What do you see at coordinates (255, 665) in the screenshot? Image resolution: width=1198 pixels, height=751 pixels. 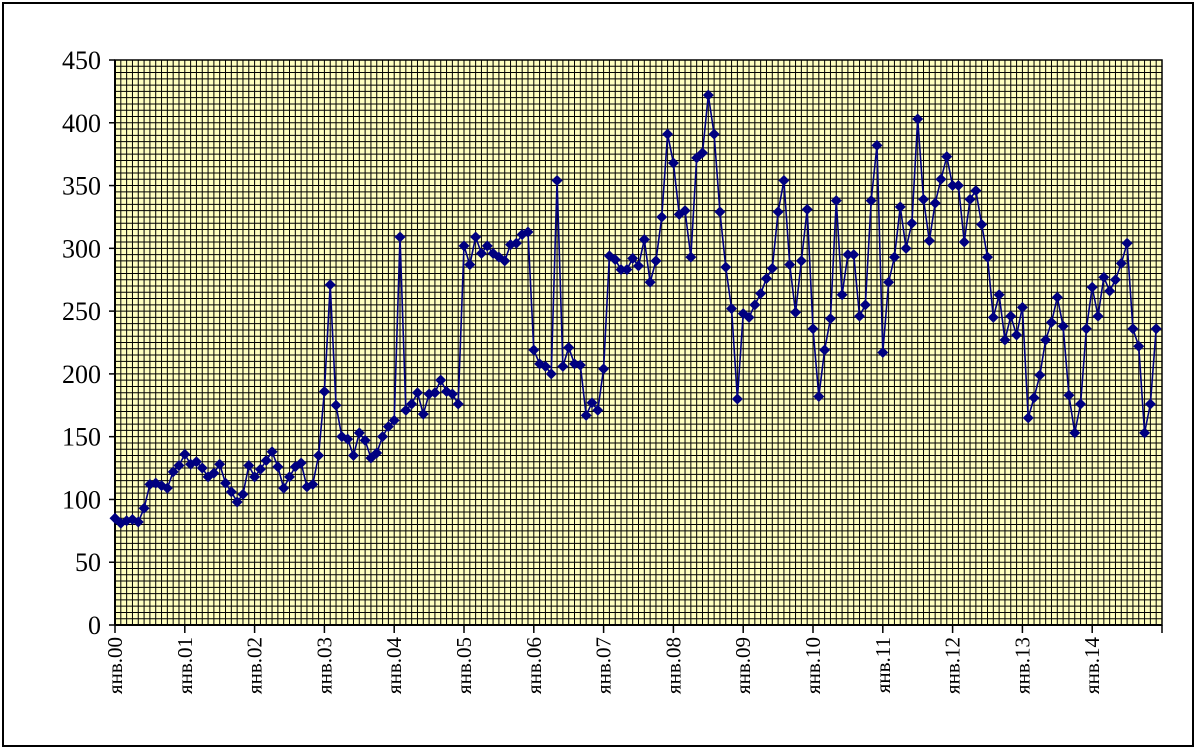 I see `x-tick-label: янв.02` at bounding box center [255, 665].